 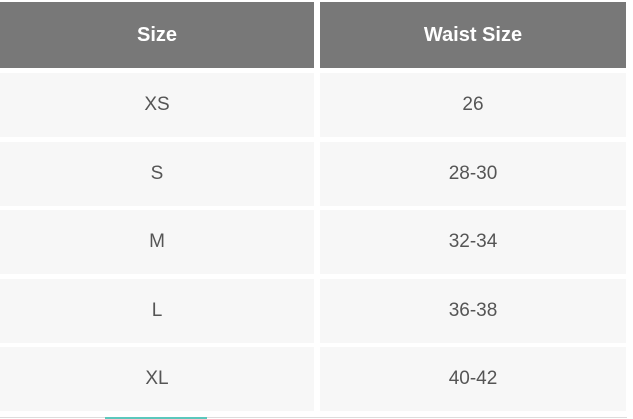 I want to click on cell-size: S, so click(x=157, y=173).